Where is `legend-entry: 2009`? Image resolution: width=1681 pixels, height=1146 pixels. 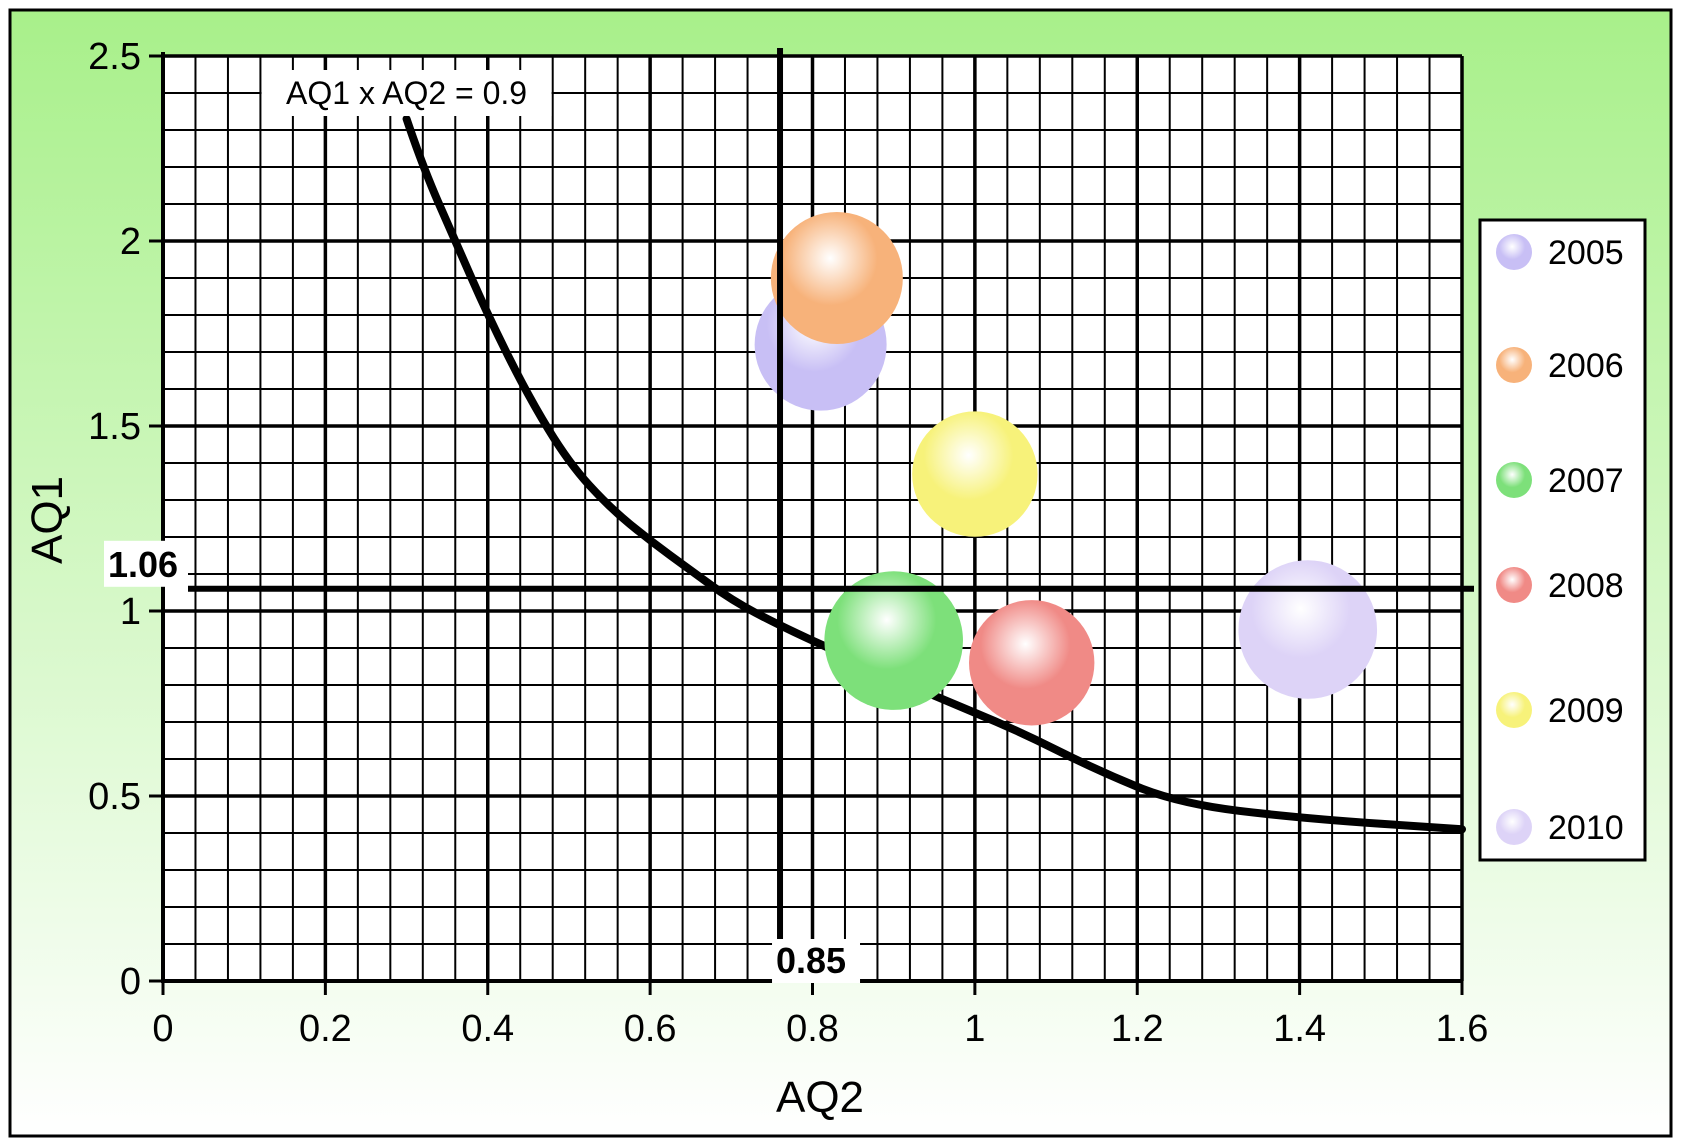 legend-entry: 2009 is located at coordinates (1560, 711).